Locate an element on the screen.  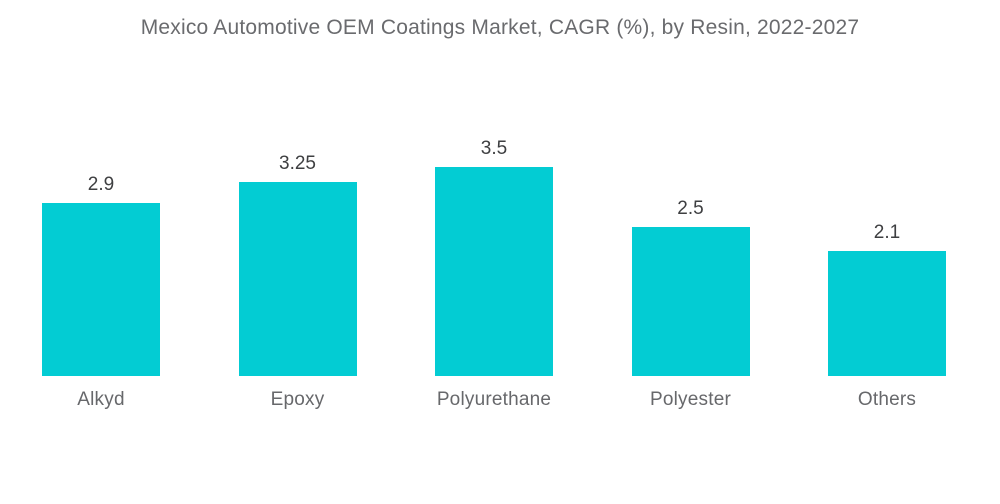
bar-group: 2.1 Others is located at coordinates (887, 316).